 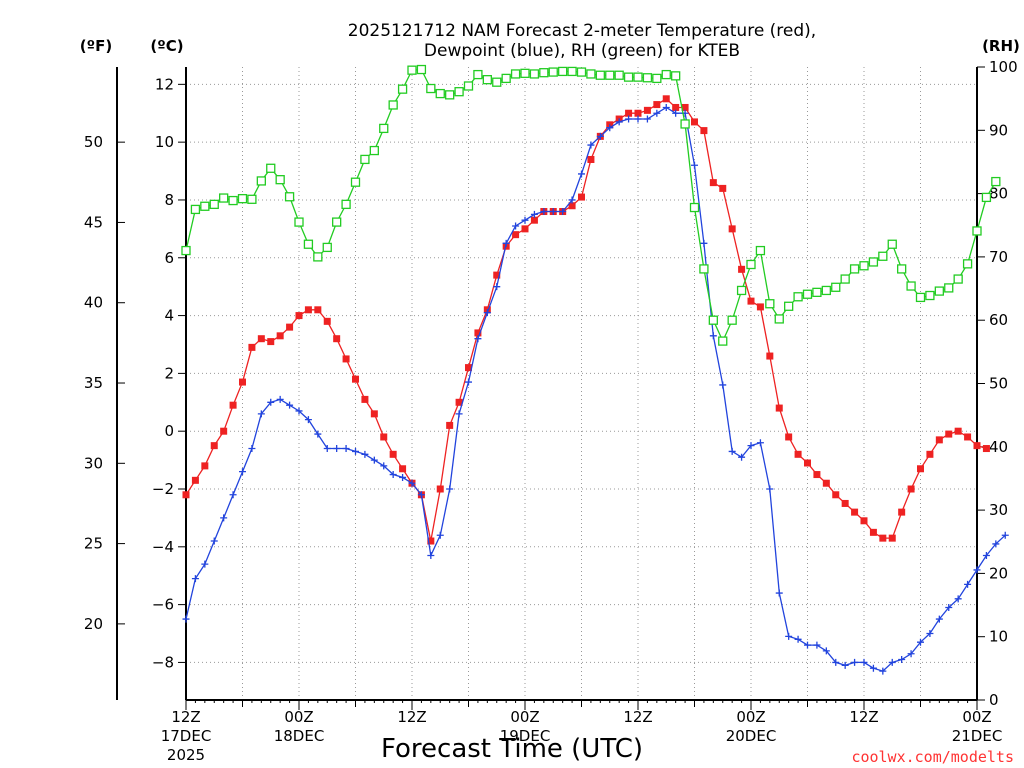 I want to click on celsius-unit-label: (ºC), so click(x=166, y=46).